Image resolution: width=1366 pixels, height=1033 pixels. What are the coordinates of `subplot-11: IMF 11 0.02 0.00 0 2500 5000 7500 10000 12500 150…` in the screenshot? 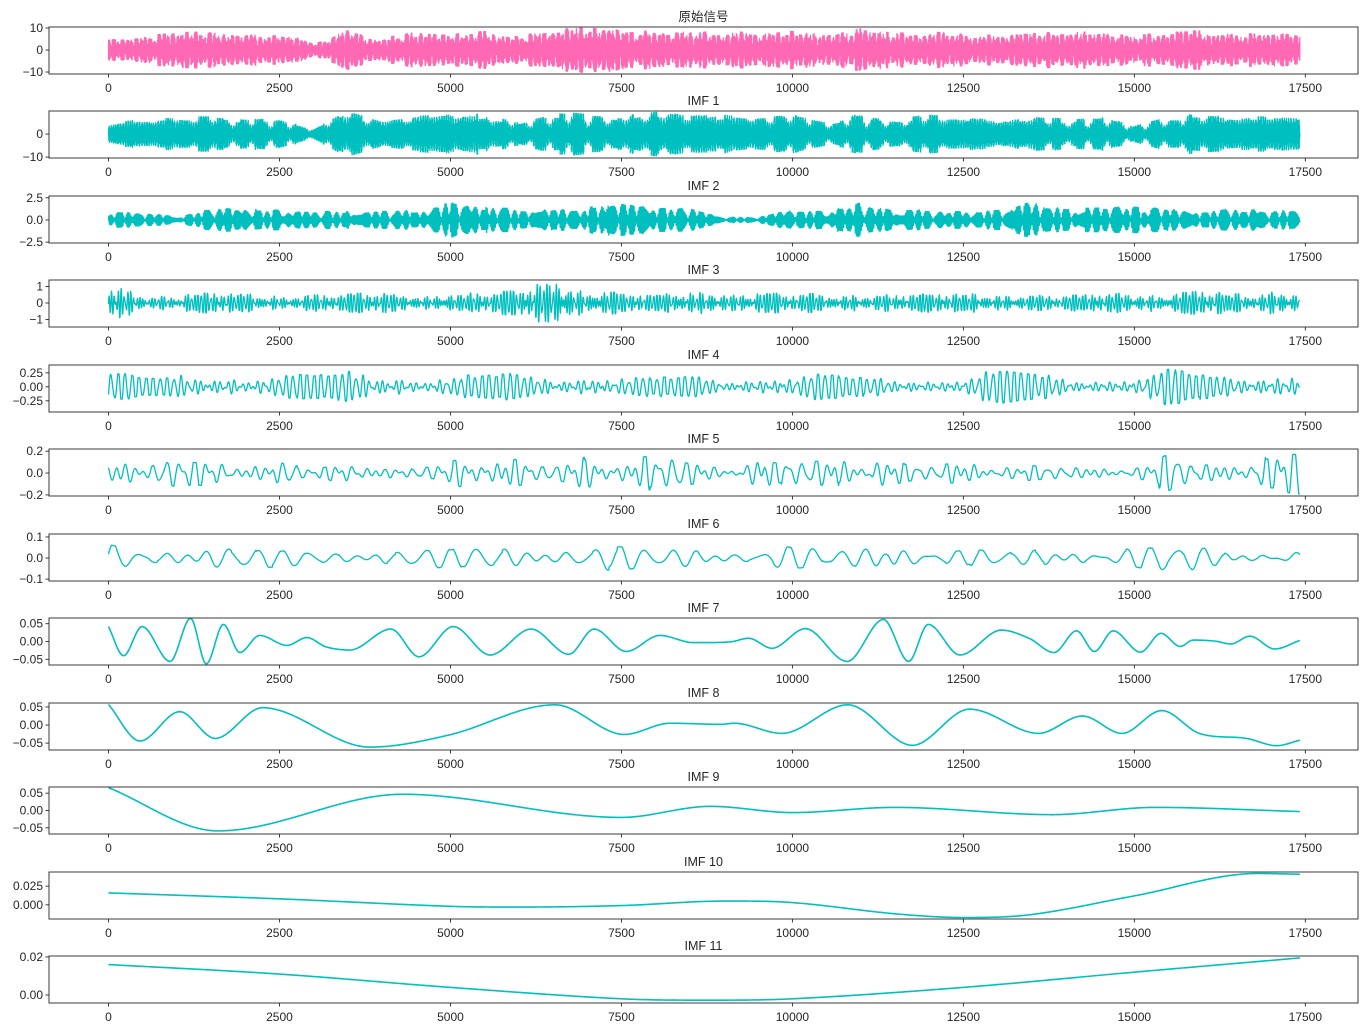 It's located at (689, 981).